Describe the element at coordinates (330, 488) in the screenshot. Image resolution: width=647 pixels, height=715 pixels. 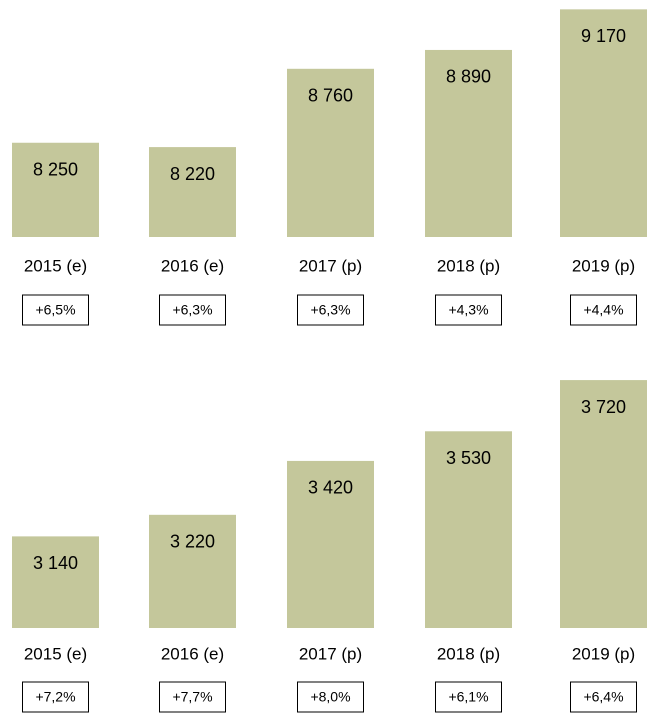
I see `value-label: 3 420` at that location.